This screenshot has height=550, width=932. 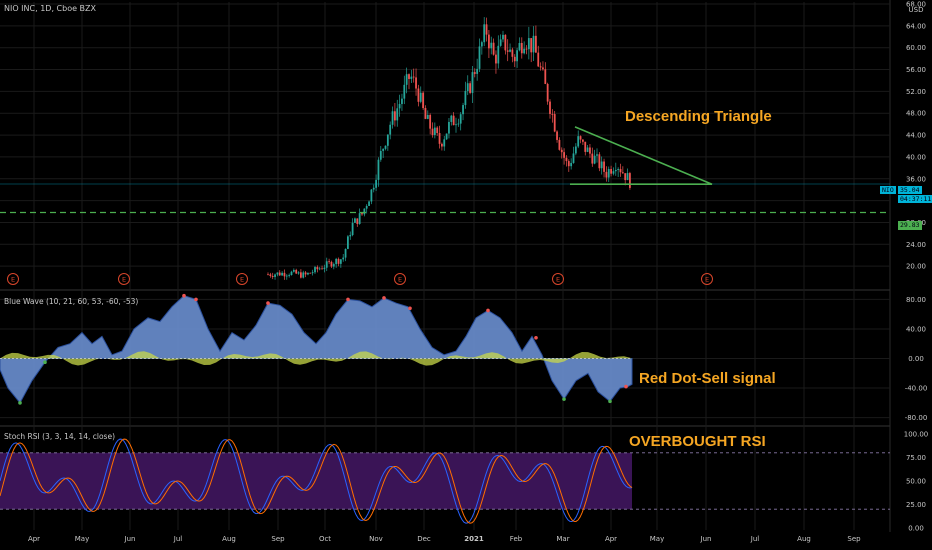 What do you see at coordinates (130, 539) in the screenshot?
I see `x-tick-label: Jun` at bounding box center [130, 539].